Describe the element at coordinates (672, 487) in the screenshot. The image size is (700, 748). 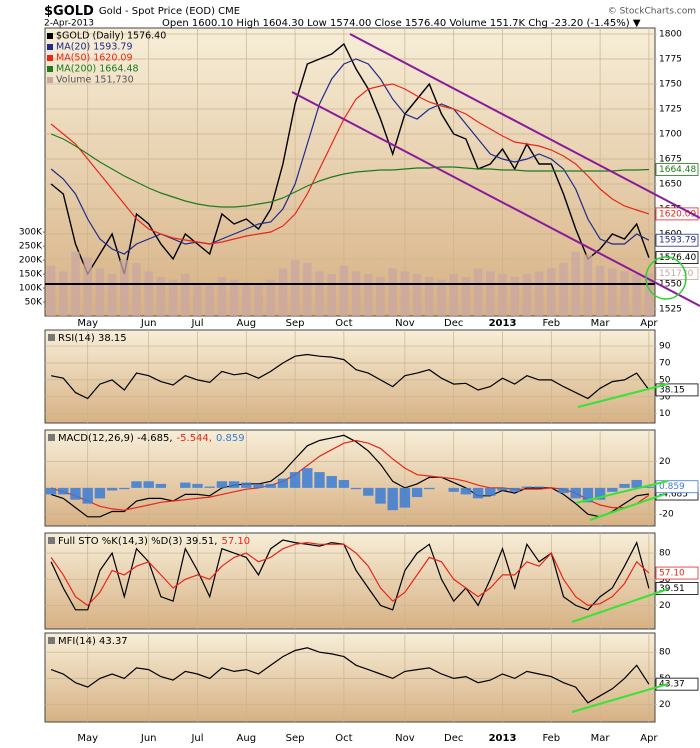
I see `value-tag: 0.859` at that location.